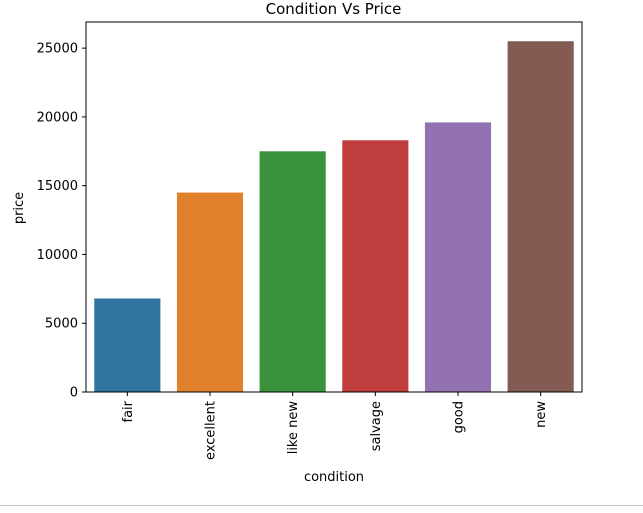 The width and height of the screenshot is (643, 513). I want to click on x-tick-label: good, so click(459, 417).